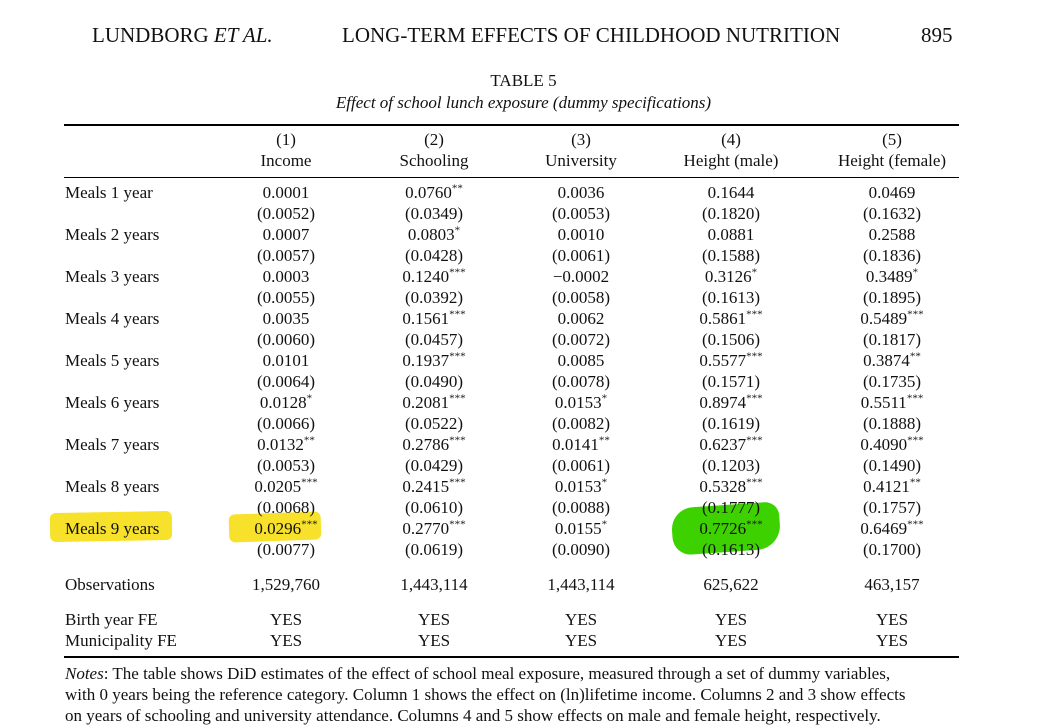 This screenshot has width=1047, height=726. What do you see at coordinates (286, 339) in the screenshot?
I see `table-cell: (0.0060)` at bounding box center [286, 339].